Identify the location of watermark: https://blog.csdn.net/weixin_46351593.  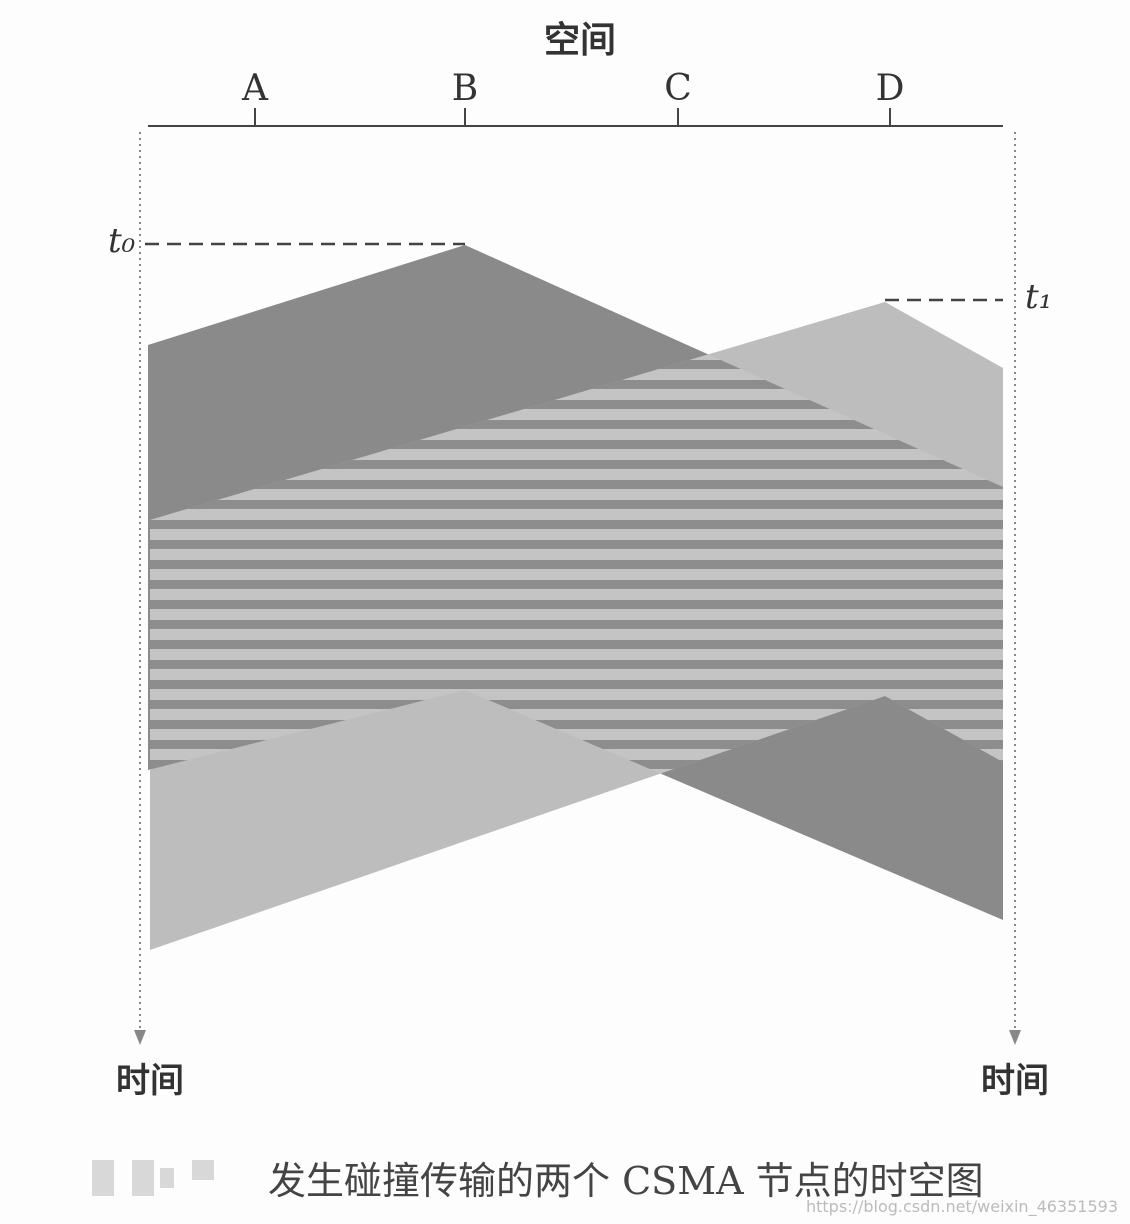
(962, 1207).